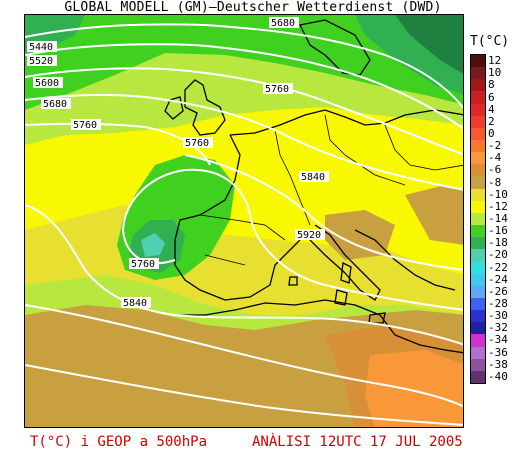 Image resolution: width=520 pixels, height=464 pixels. What do you see at coordinates (429, 44) in the screenshot?
I see `cold-core-northeast` at bounding box center [429, 44].